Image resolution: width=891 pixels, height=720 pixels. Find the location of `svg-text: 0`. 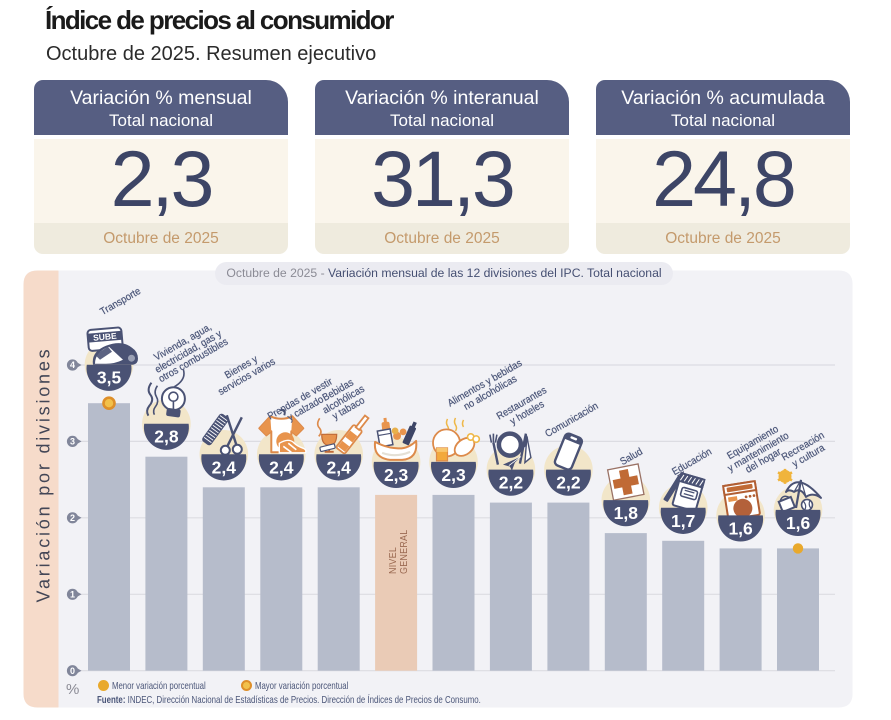

svg-text: 0 is located at coordinates (72, 671).